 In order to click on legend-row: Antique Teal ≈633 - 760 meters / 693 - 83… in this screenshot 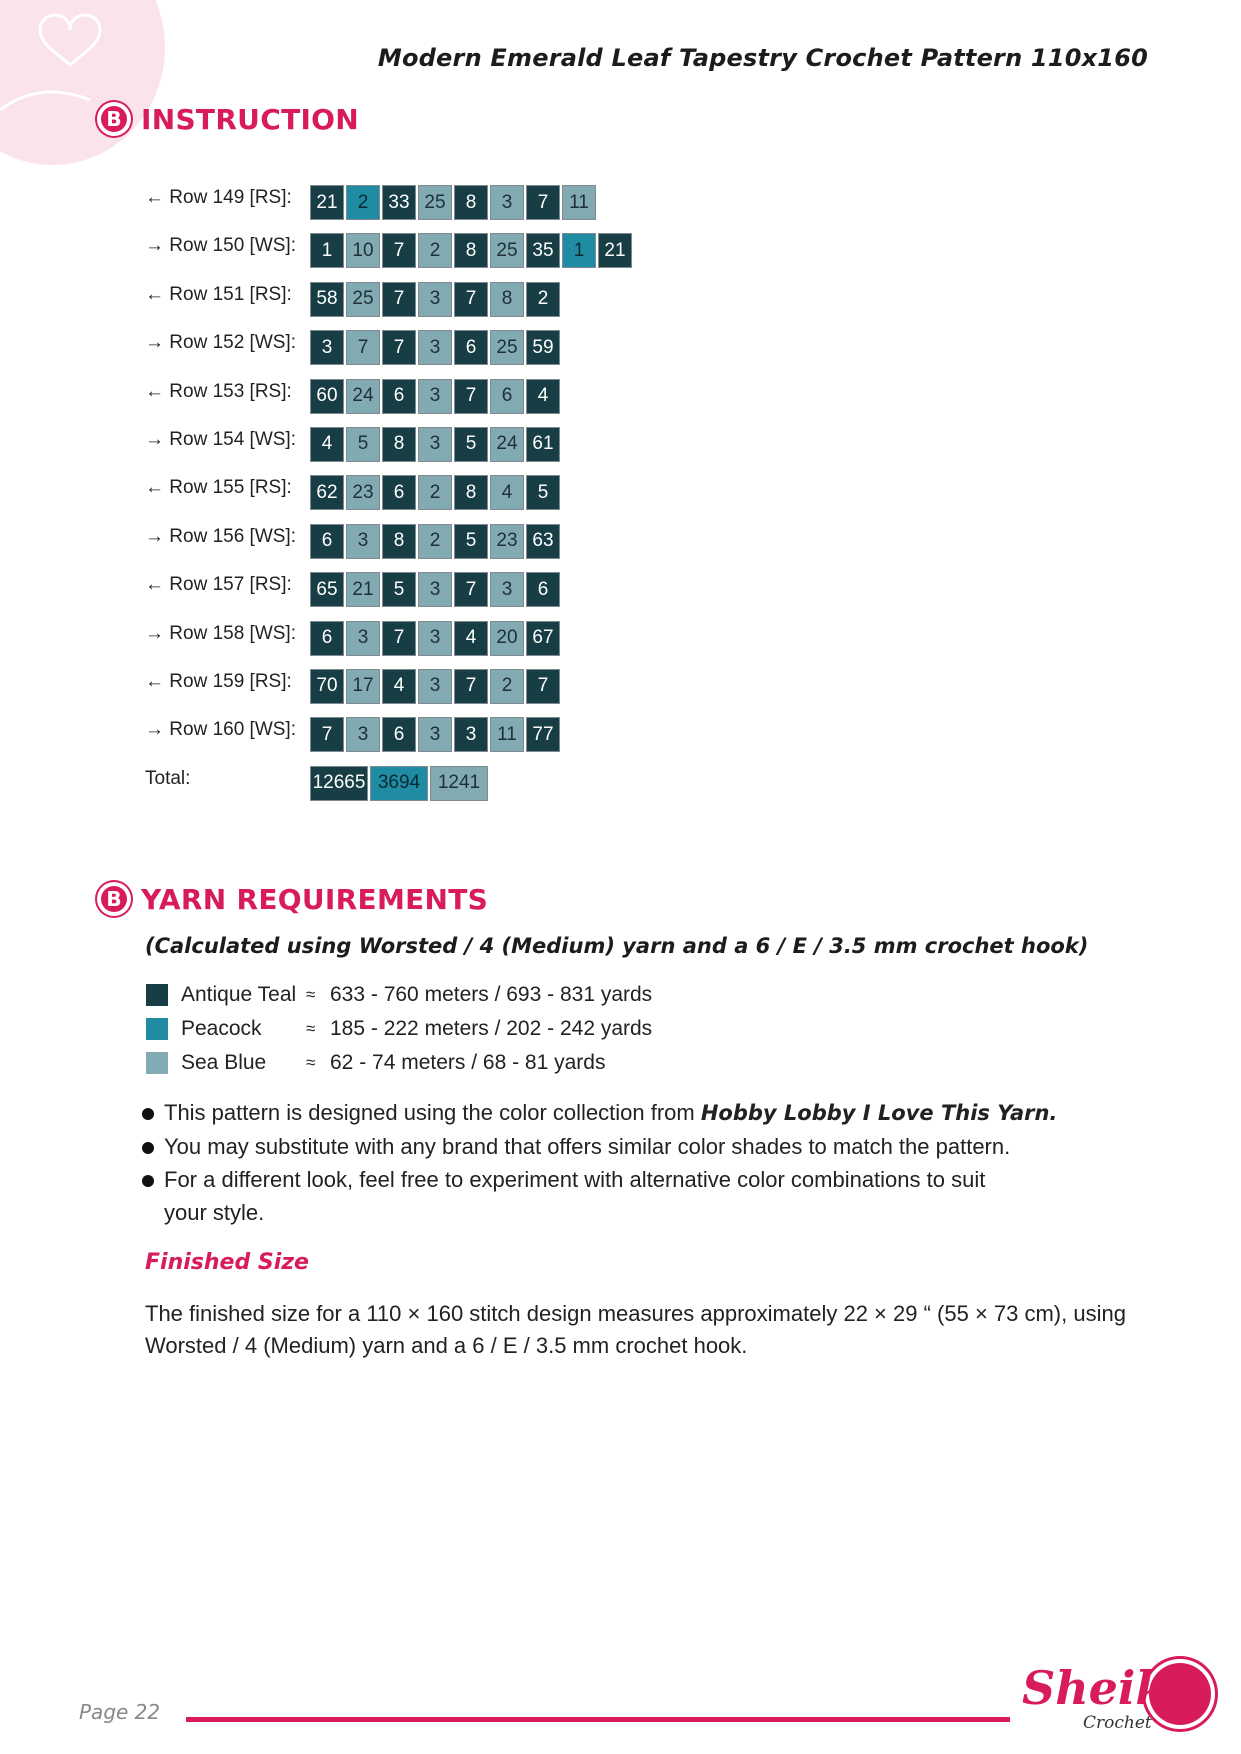, I will do `click(399, 995)`.